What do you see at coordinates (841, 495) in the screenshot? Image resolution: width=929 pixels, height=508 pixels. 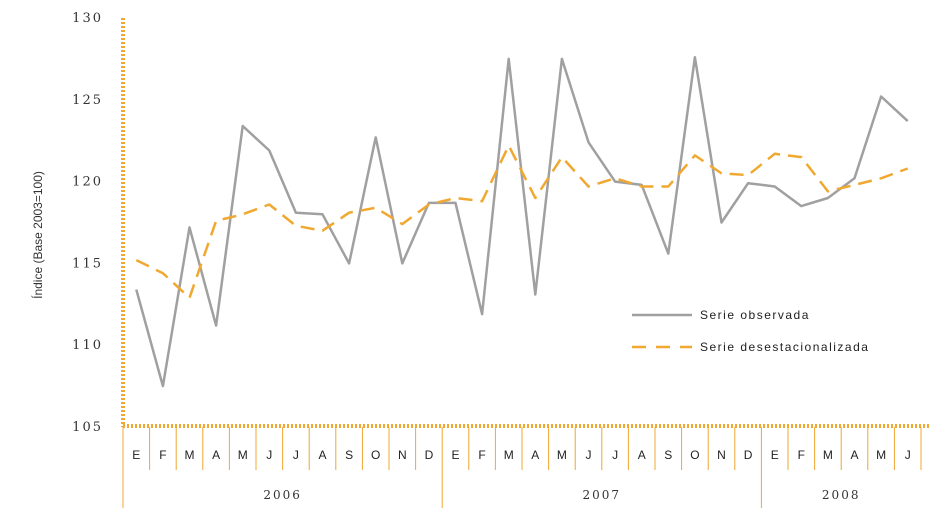 I see `year-label: 2008` at bounding box center [841, 495].